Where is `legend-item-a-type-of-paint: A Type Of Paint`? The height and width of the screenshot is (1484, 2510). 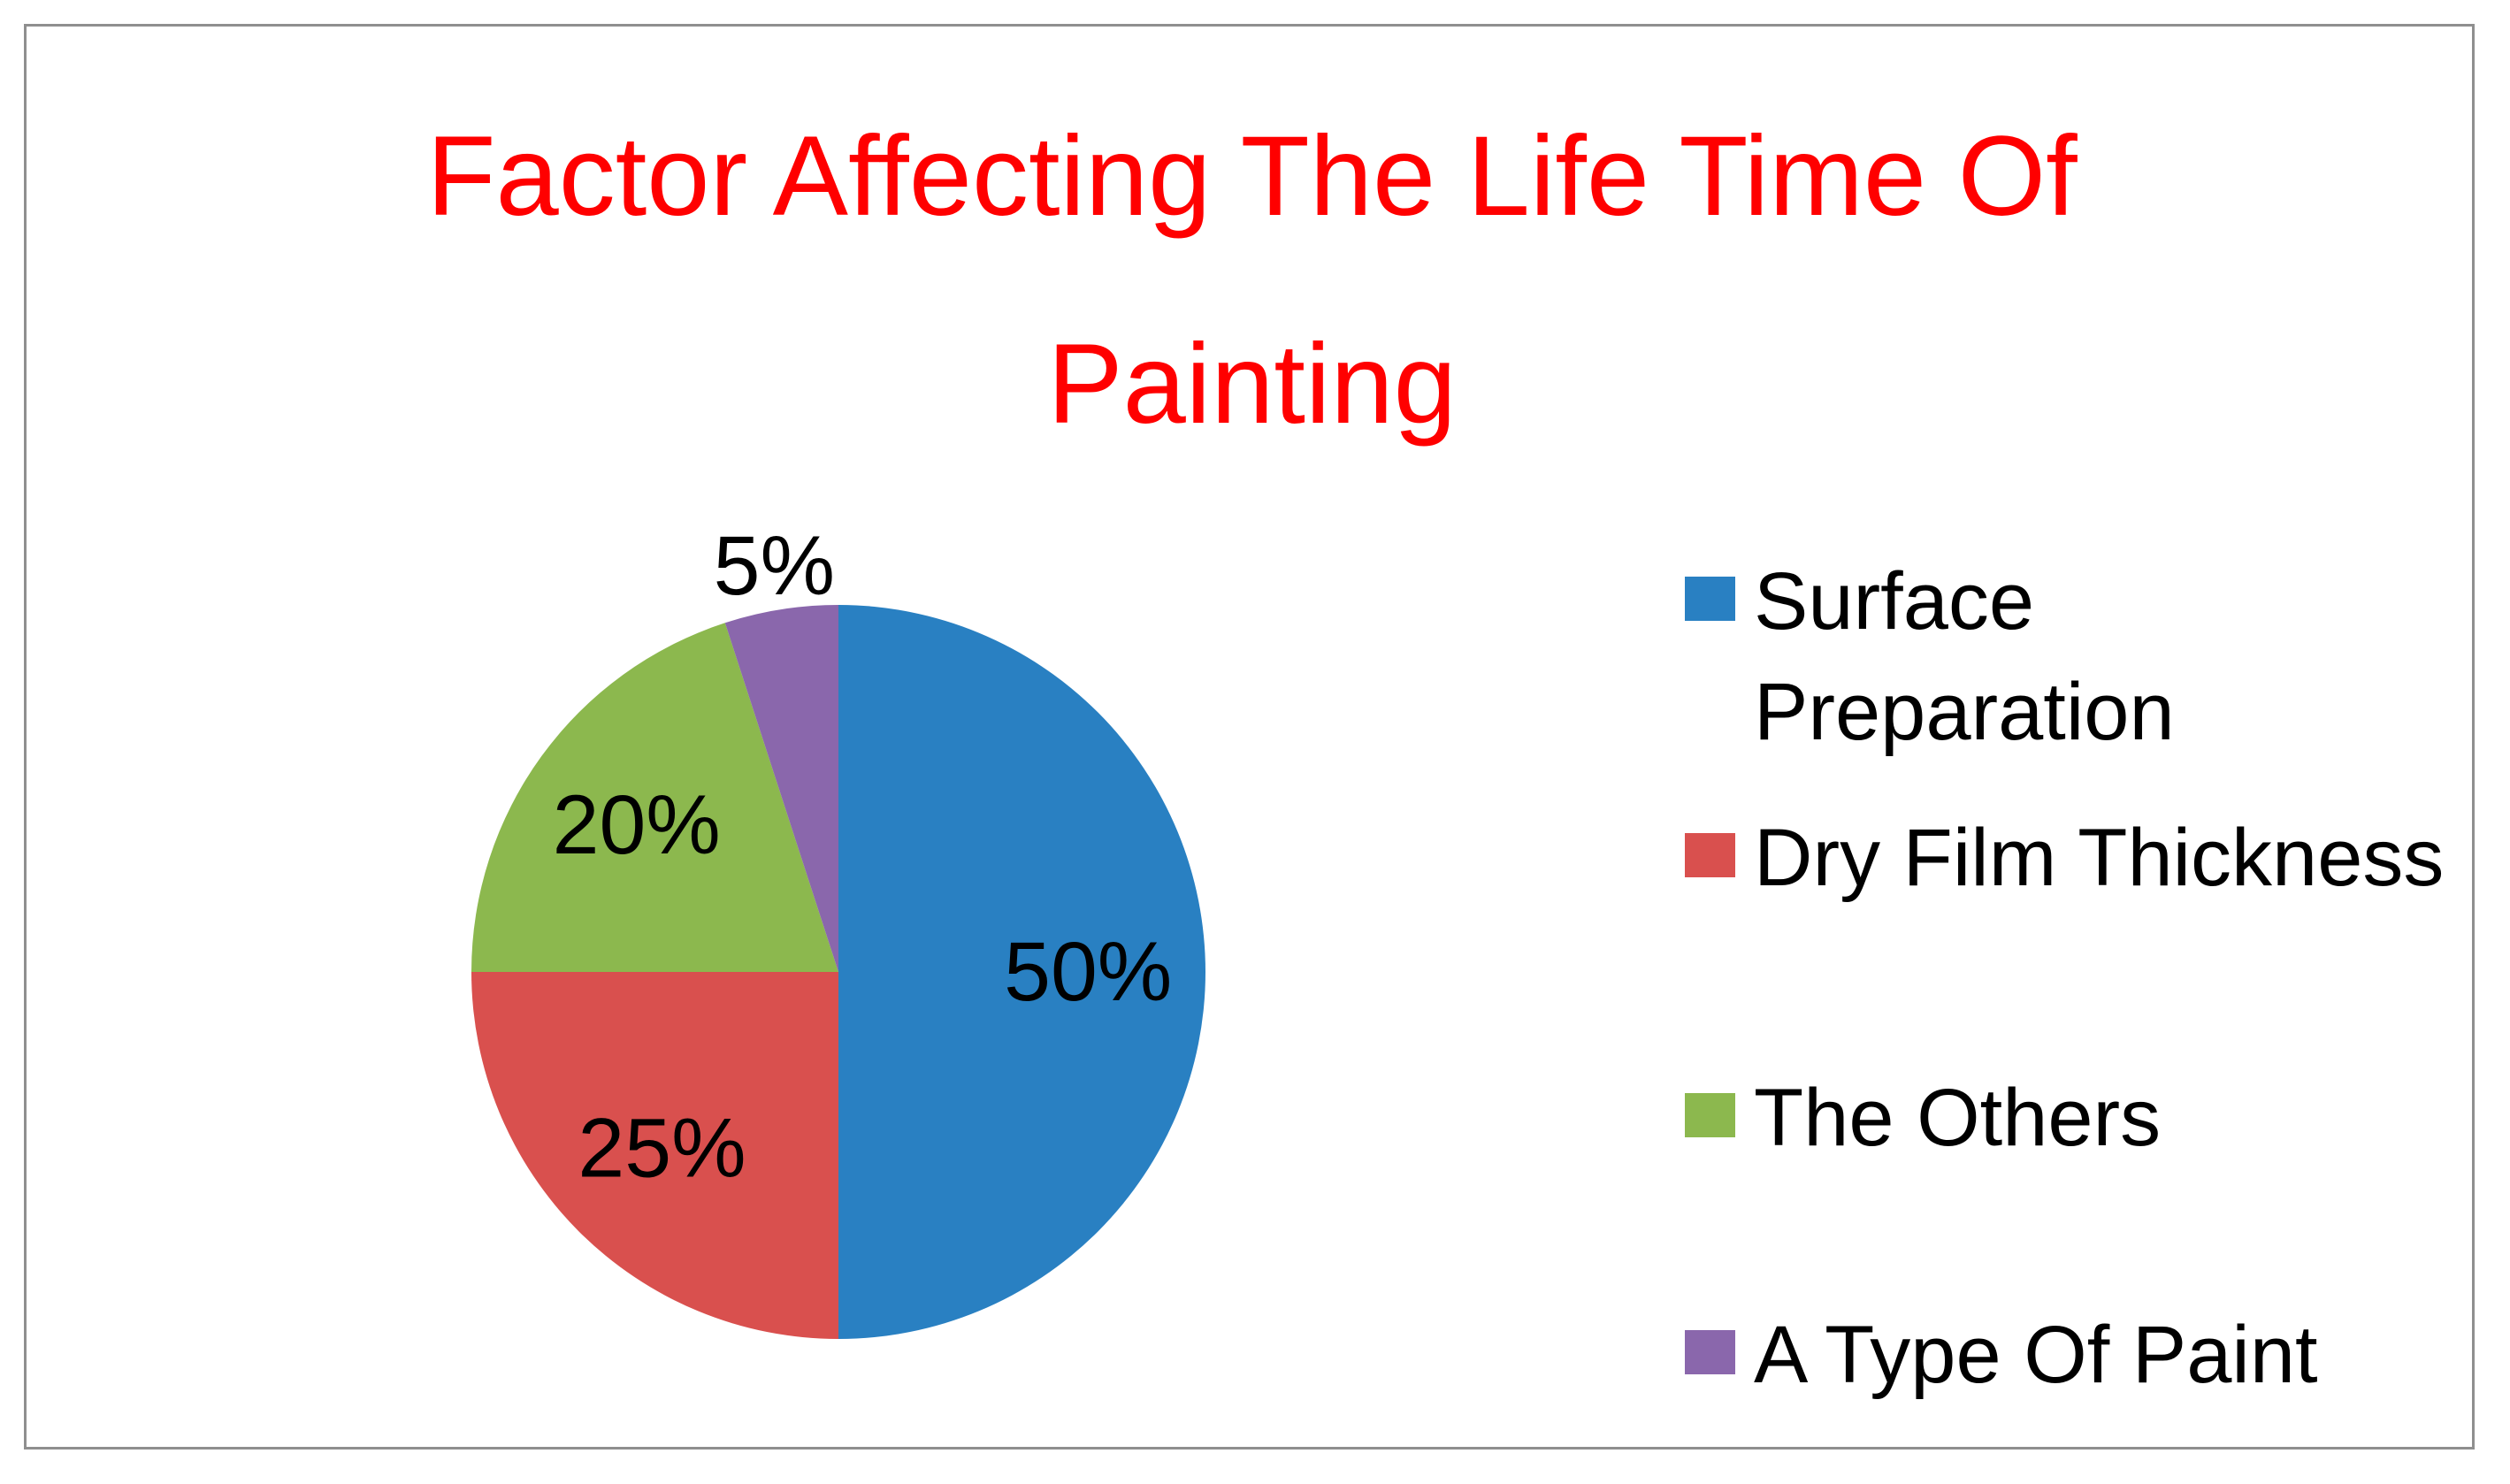
legend-item-a-type-of-paint: A Type Of Paint is located at coordinates (2002, 1355).